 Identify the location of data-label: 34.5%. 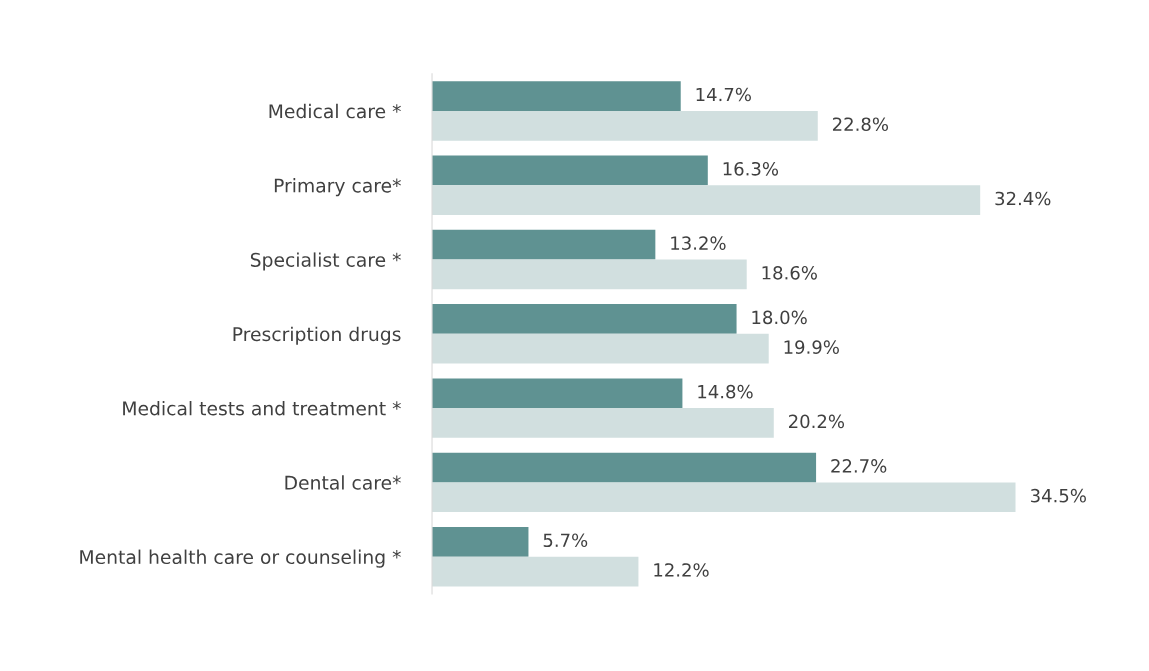
(1058, 495).